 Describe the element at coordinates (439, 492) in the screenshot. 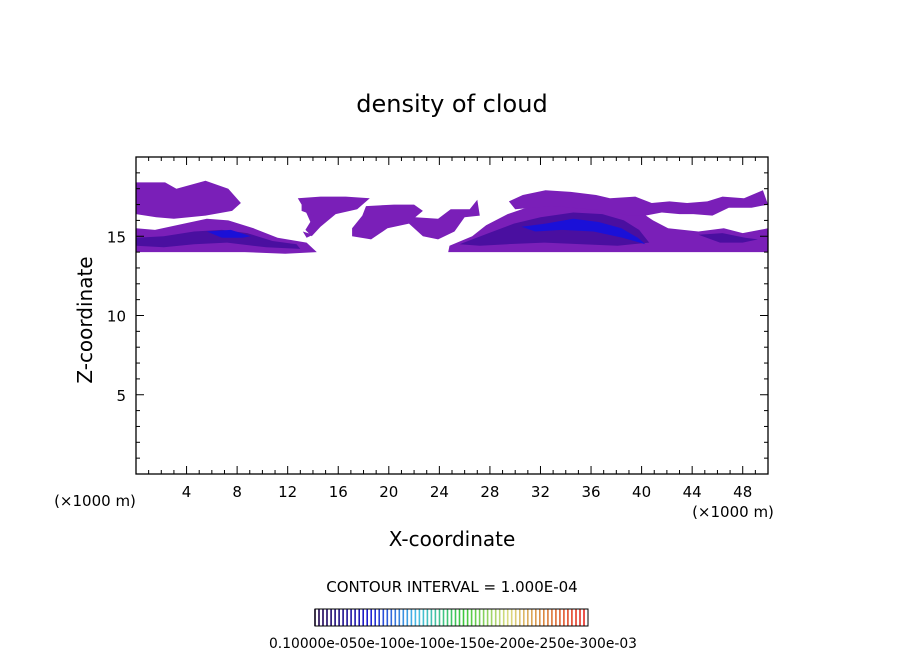

I see `x-tick-label: 24` at that location.